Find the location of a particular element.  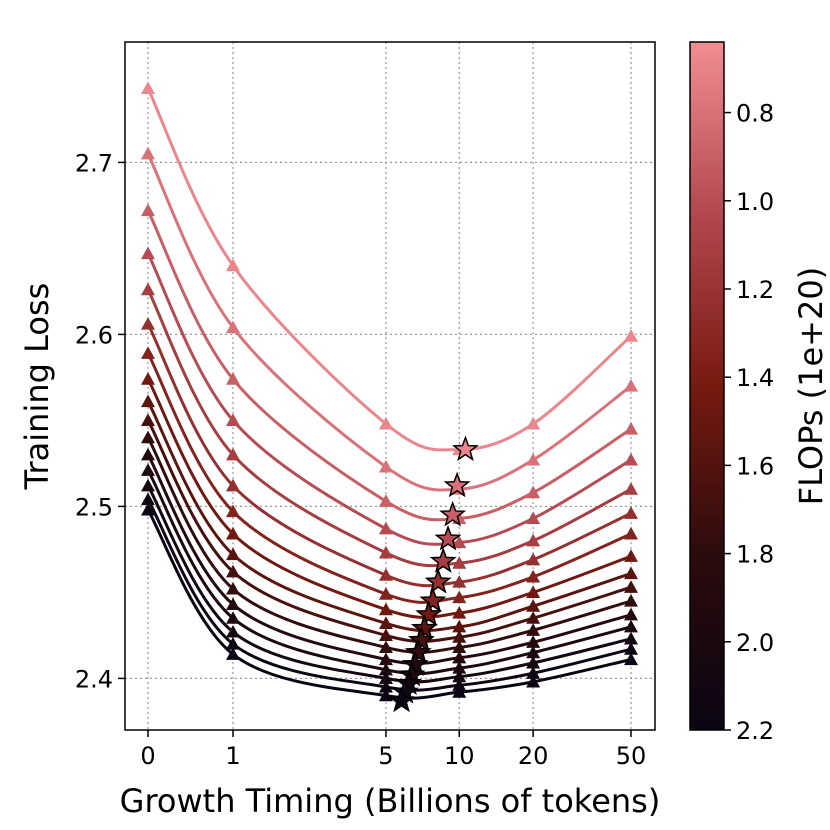

x-tick-label: 0 is located at coordinates (147, 756).